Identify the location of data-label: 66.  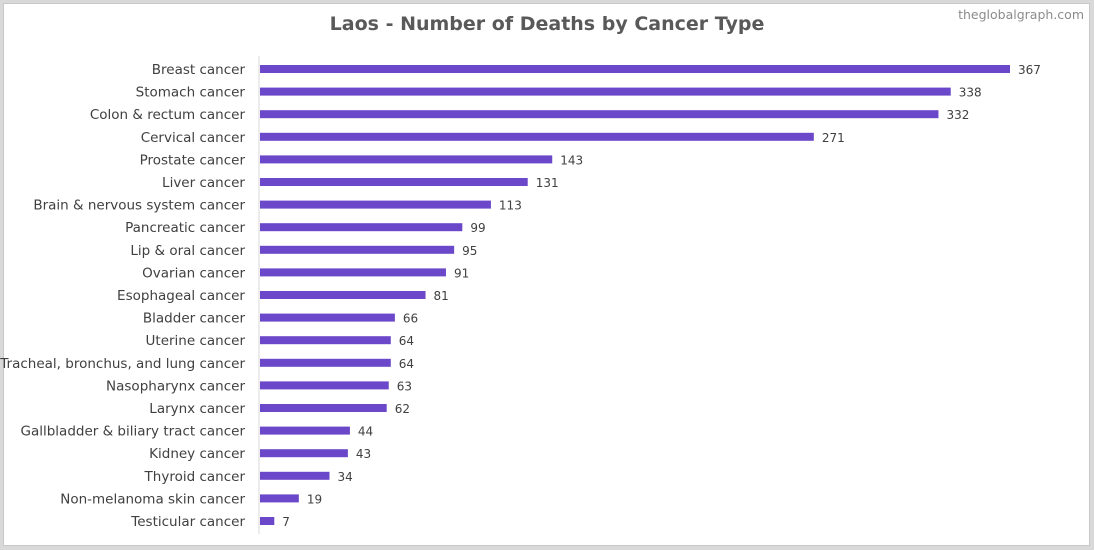
(410, 319).